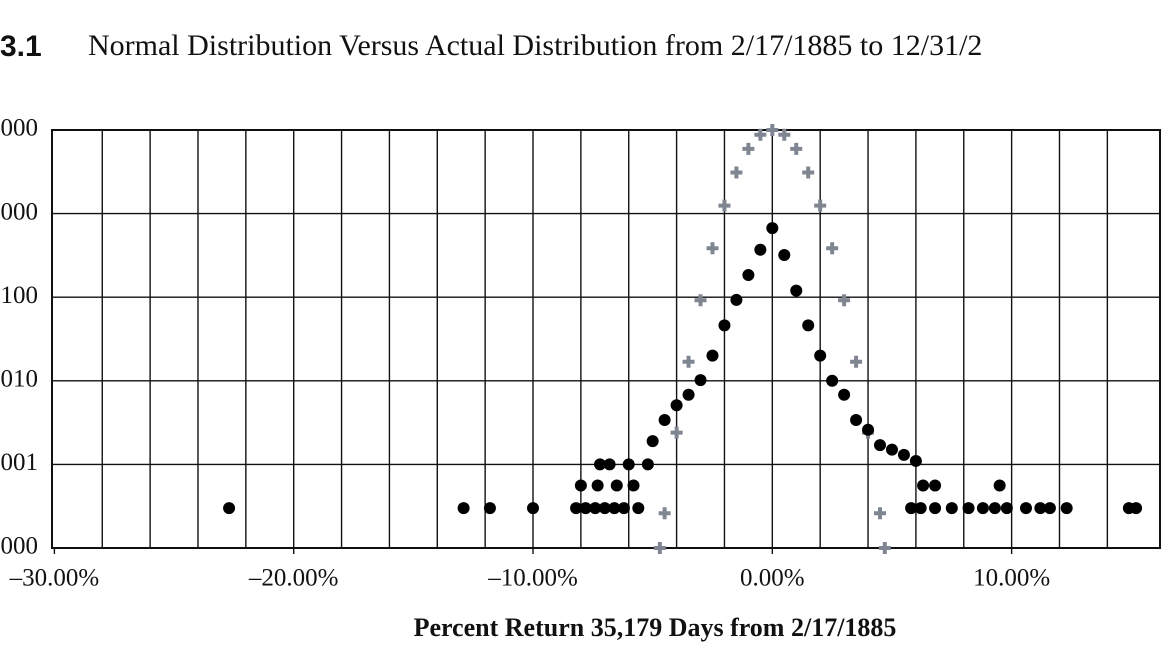 The height and width of the screenshot is (663, 1170). Describe the element at coordinates (20, 295) in the screenshot. I see `y-tick-label: 100` at that location.